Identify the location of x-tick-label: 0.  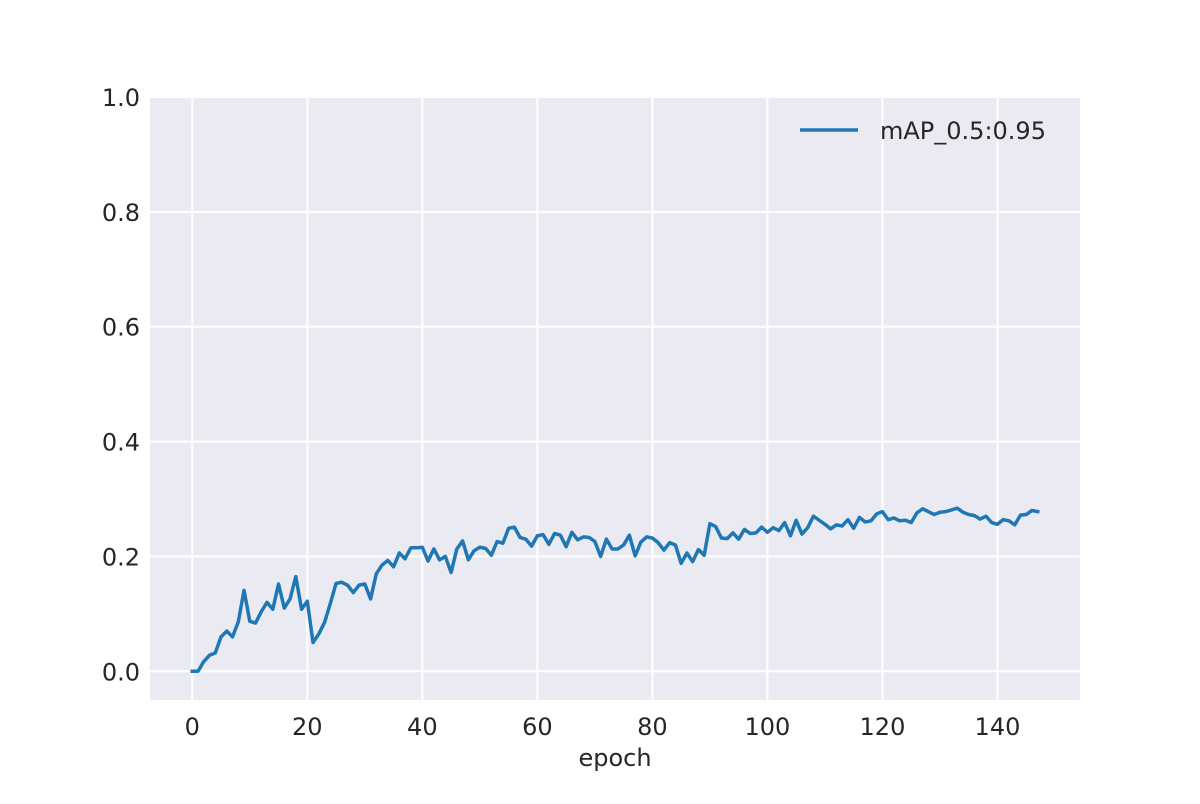
(192, 727).